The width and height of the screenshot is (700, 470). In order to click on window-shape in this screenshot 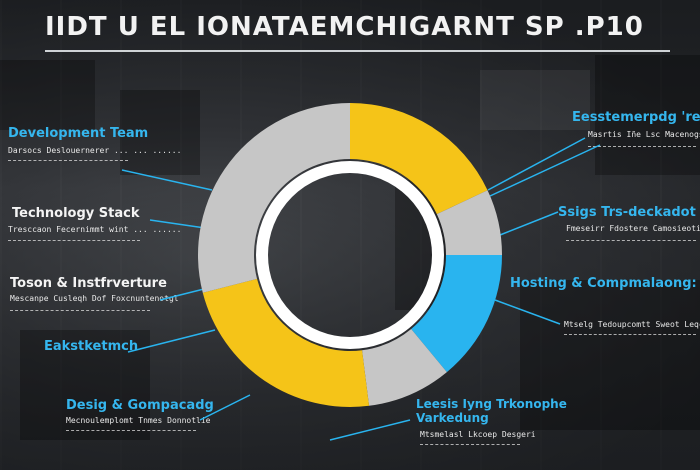, I will do `click(535, 100)`.